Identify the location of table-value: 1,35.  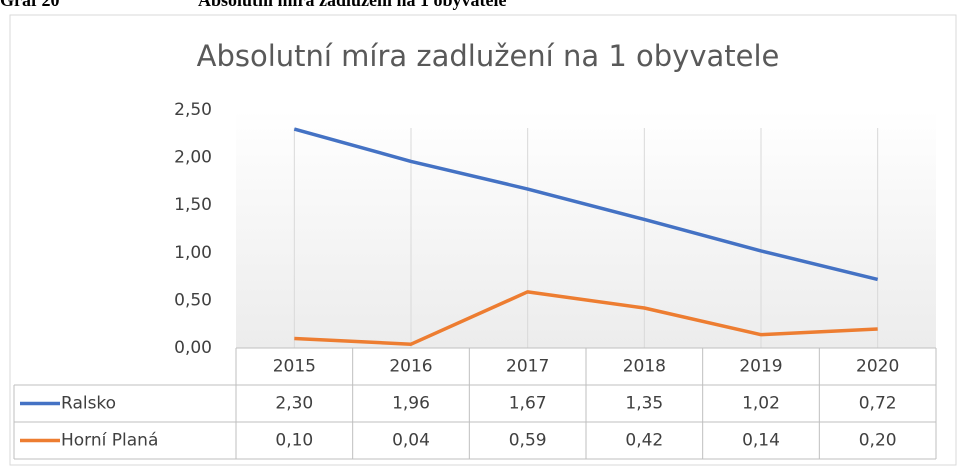
(644, 404).